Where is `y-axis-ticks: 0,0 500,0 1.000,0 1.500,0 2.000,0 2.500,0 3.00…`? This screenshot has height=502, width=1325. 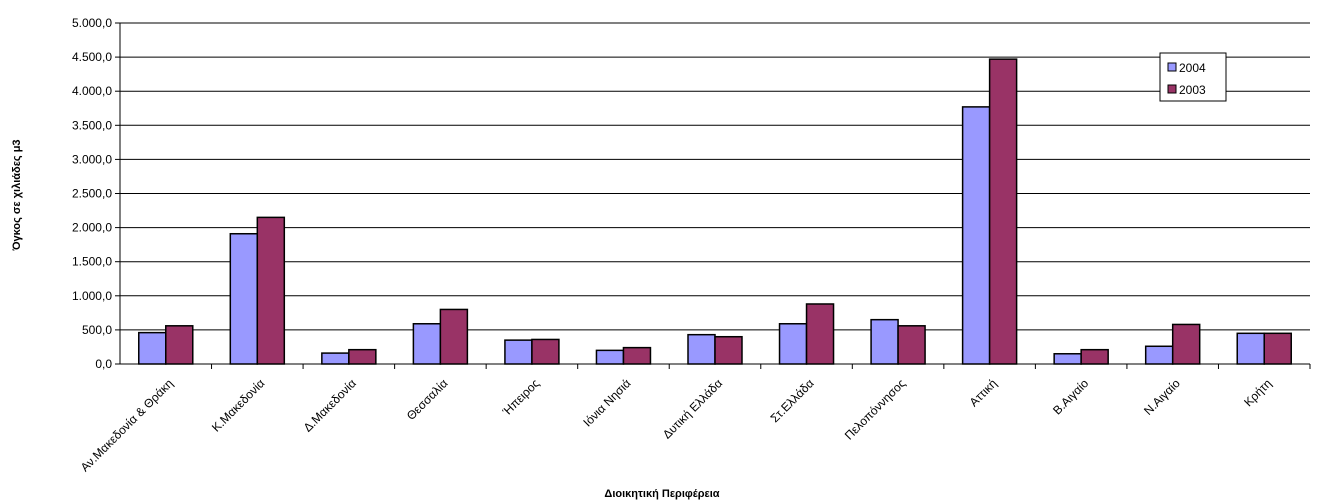
y-axis-ticks: 0,0 500,0 1.000,0 1.500,0 2.000,0 2.500,0 3.00… is located at coordinates (96, 193).